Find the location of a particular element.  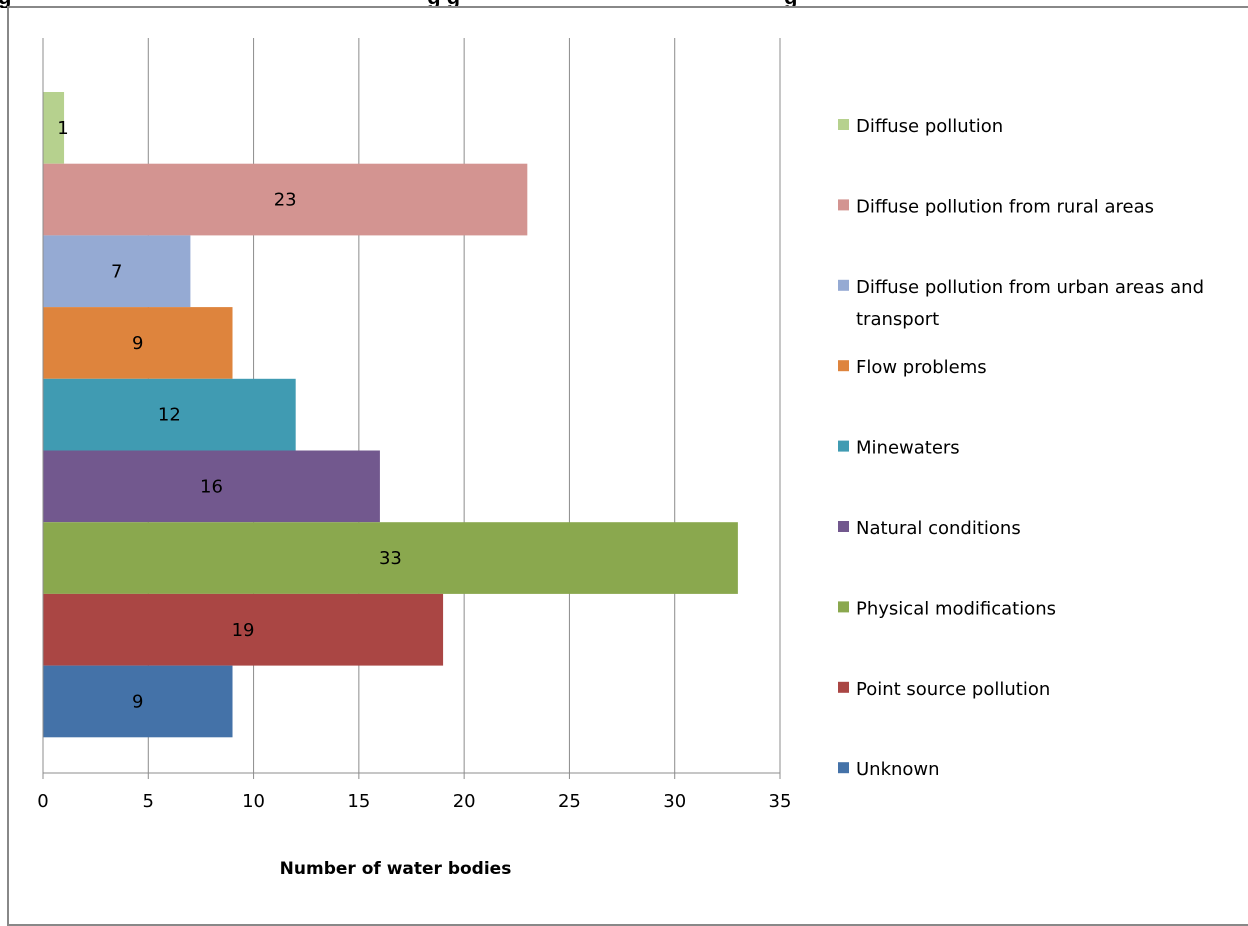

legend-label: Physical modifications is located at coordinates (956, 608).